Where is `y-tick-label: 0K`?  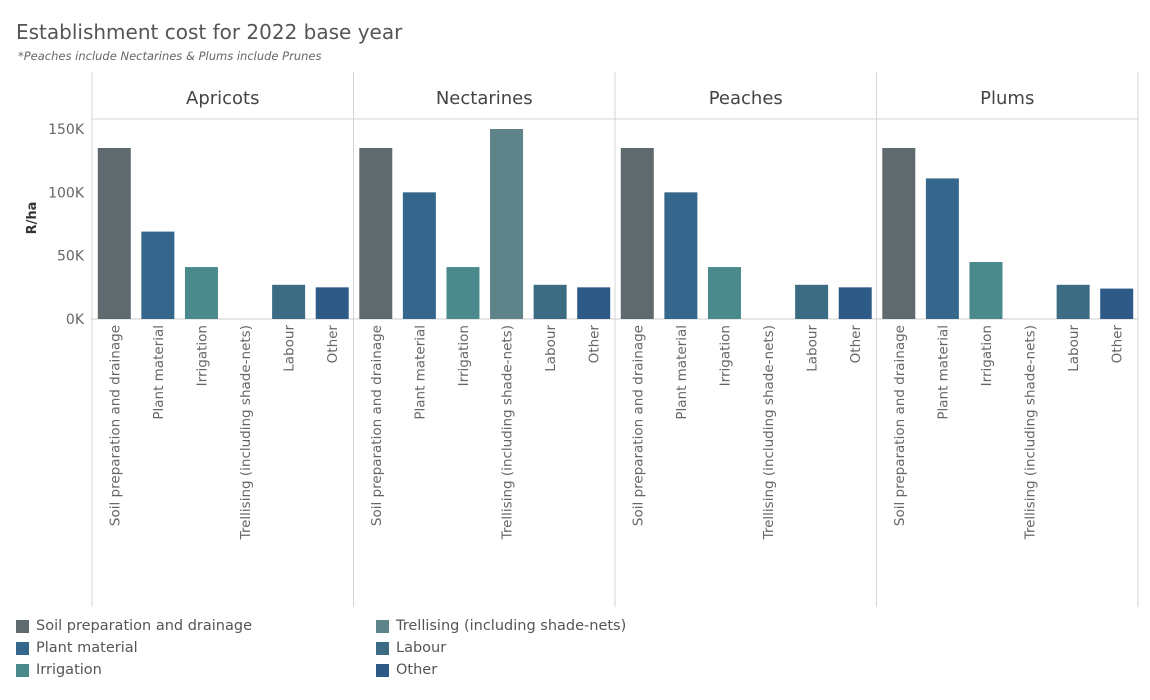 y-tick-label: 0K is located at coordinates (75, 320).